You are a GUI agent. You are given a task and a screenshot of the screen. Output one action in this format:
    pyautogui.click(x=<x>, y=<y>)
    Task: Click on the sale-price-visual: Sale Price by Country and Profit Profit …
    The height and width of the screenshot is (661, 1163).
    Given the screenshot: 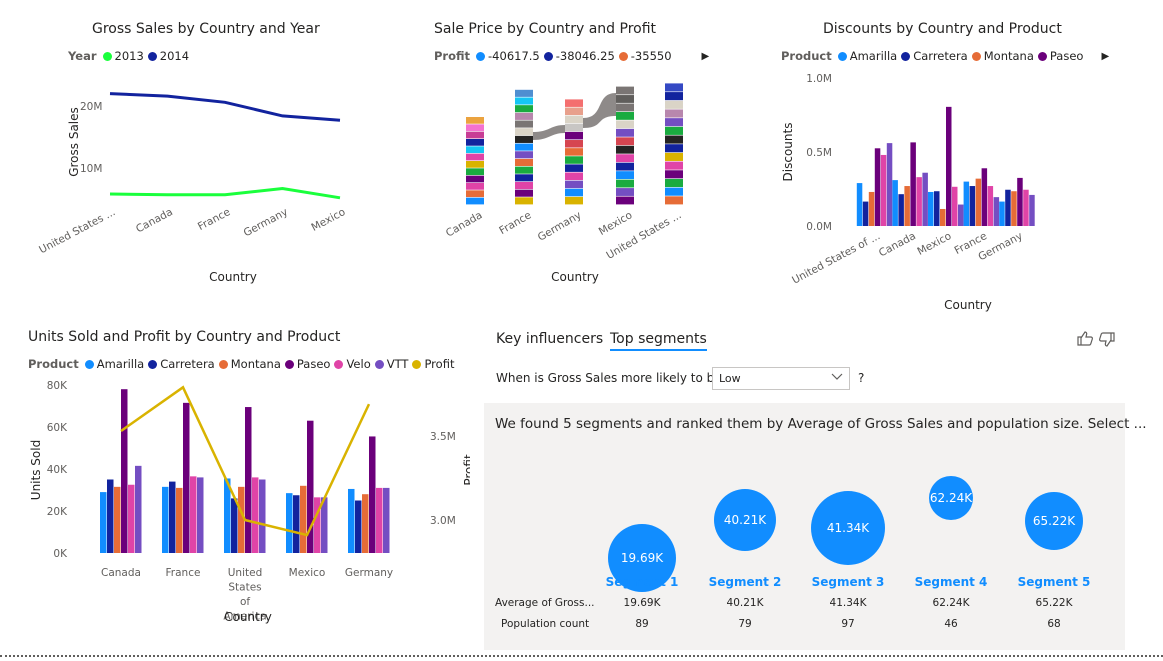 What is the action you would take?
    pyautogui.click(x=565, y=150)
    